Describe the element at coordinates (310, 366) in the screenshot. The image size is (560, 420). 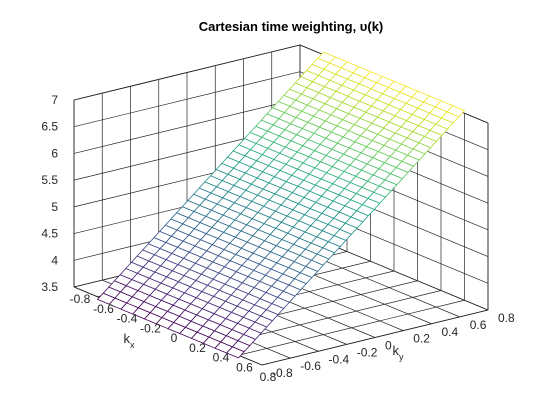
I see `y-tick-label: -0.6` at that location.